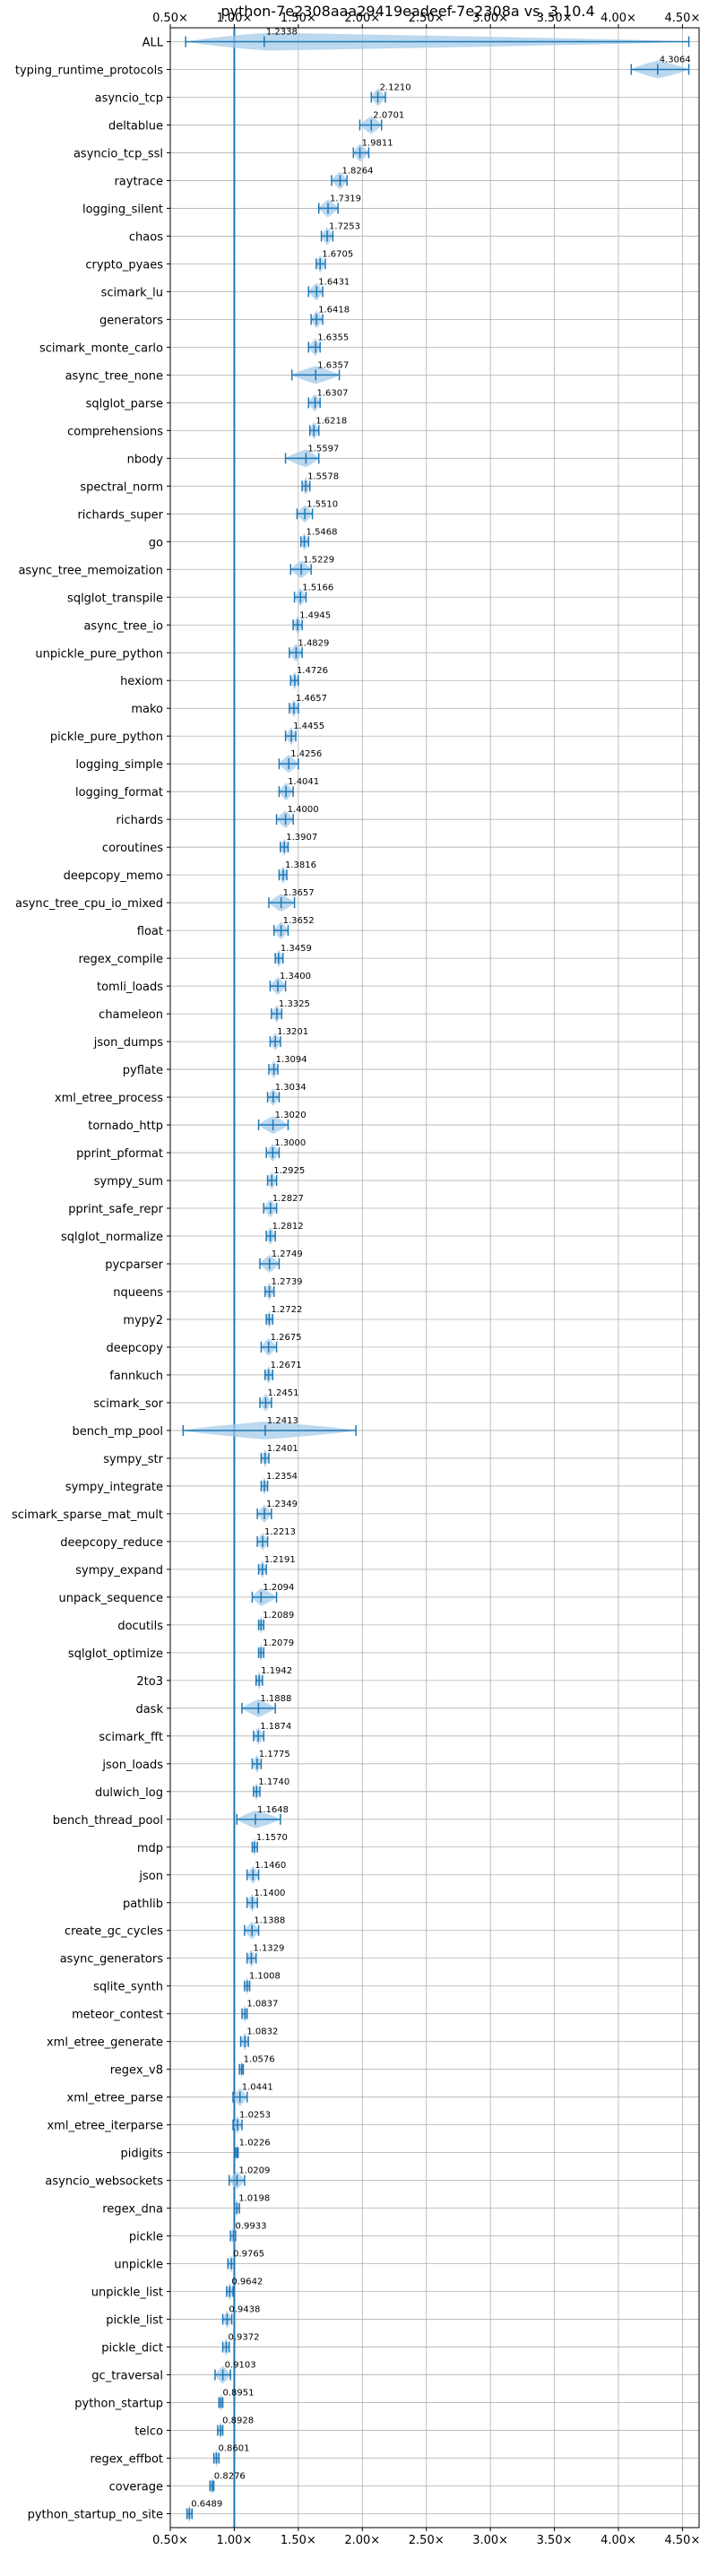 This screenshot has width=717, height=2576. Describe the element at coordinates (127, 2293) in the screenshot. I see `benchmark-label: unpickle_list` at that location.